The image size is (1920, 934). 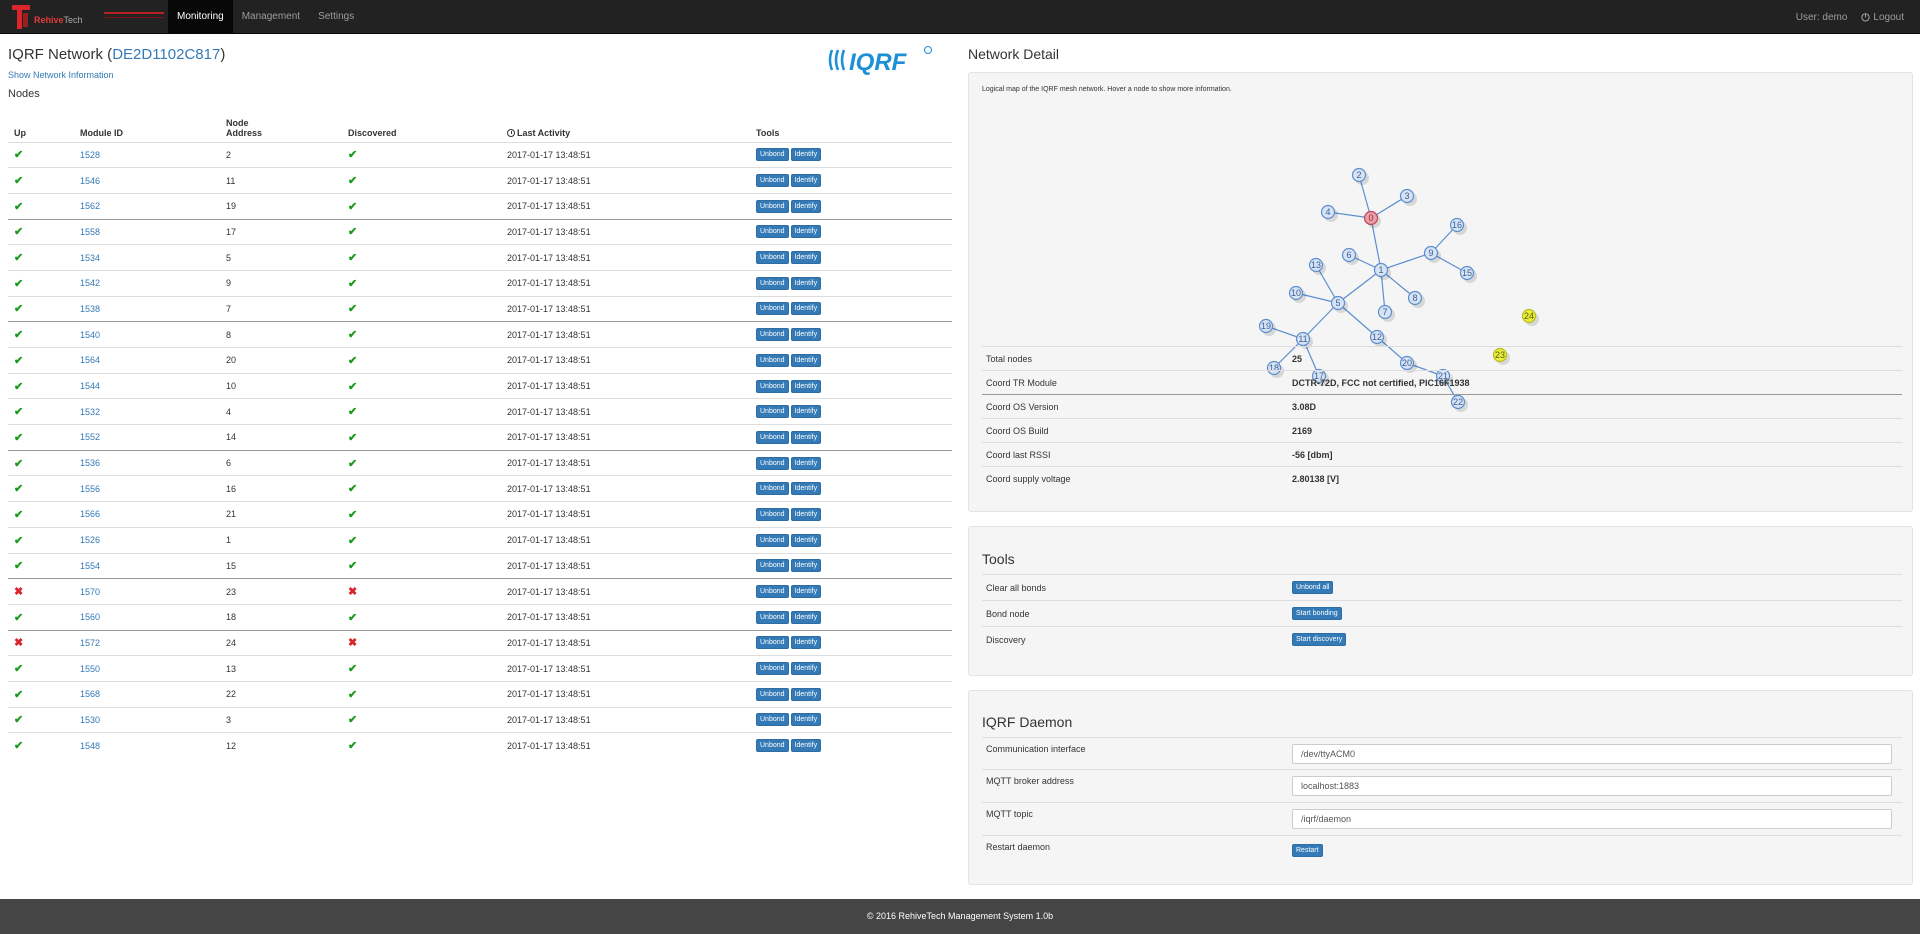 What do you see at coordinates (625, 126) in the screenshot?
I see `col-header-last-activity: Last Activity` at bounding box center [625, 126].